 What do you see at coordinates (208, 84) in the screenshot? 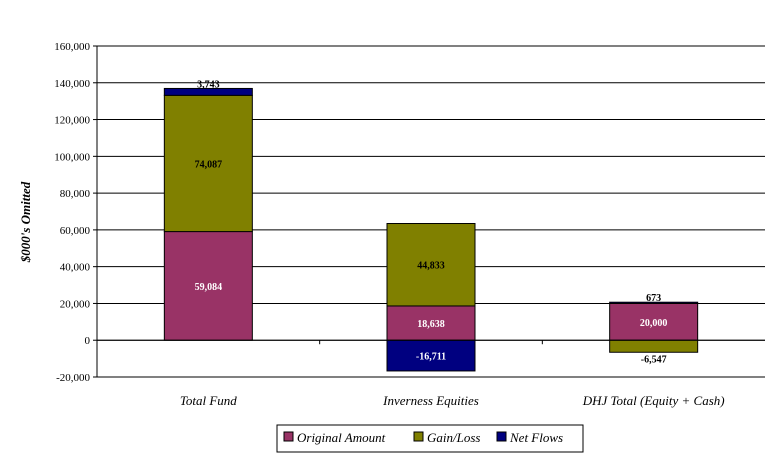
I see `data-label: 3,743` at bounding box center [208, 84].